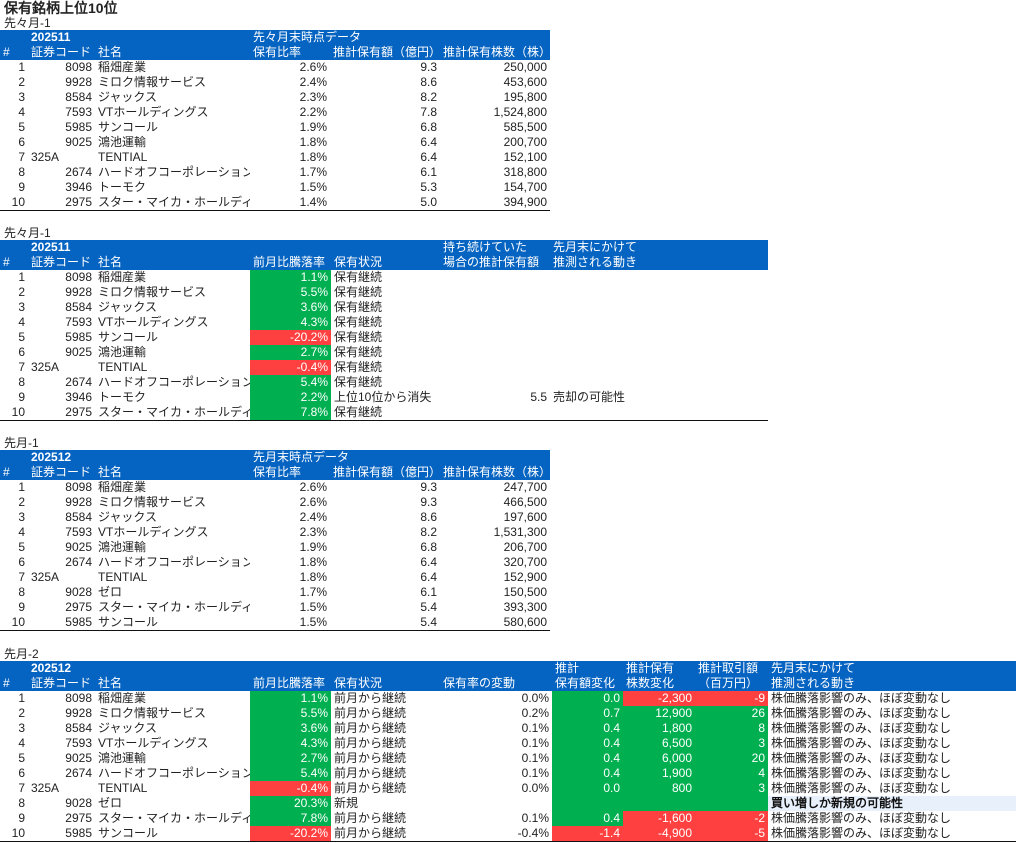 The image size is (1016, 843). Describe the element at coordinates (275, 487) in the screenshot. I see `table-row: 1 8098 稲畑産業 2.6% 9.3 247,700` at that location.